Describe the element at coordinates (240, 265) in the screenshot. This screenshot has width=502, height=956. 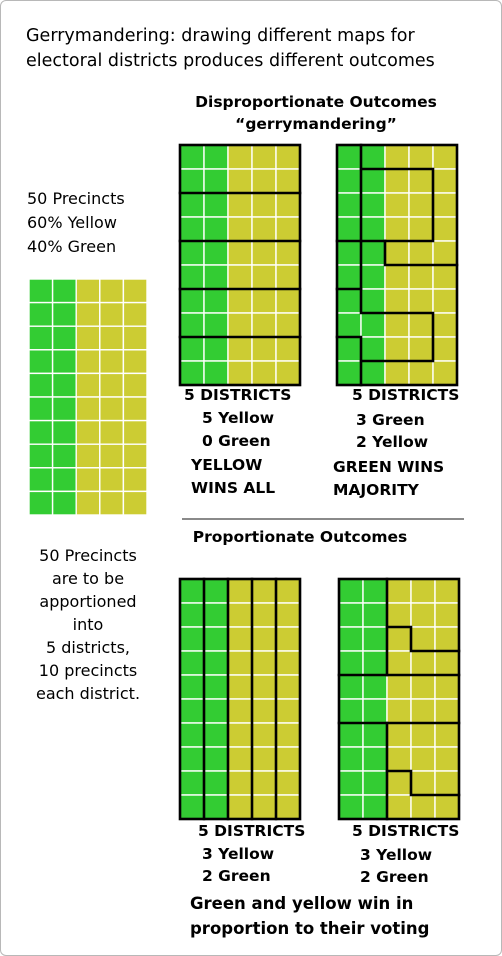
I see `map-border` at that location.